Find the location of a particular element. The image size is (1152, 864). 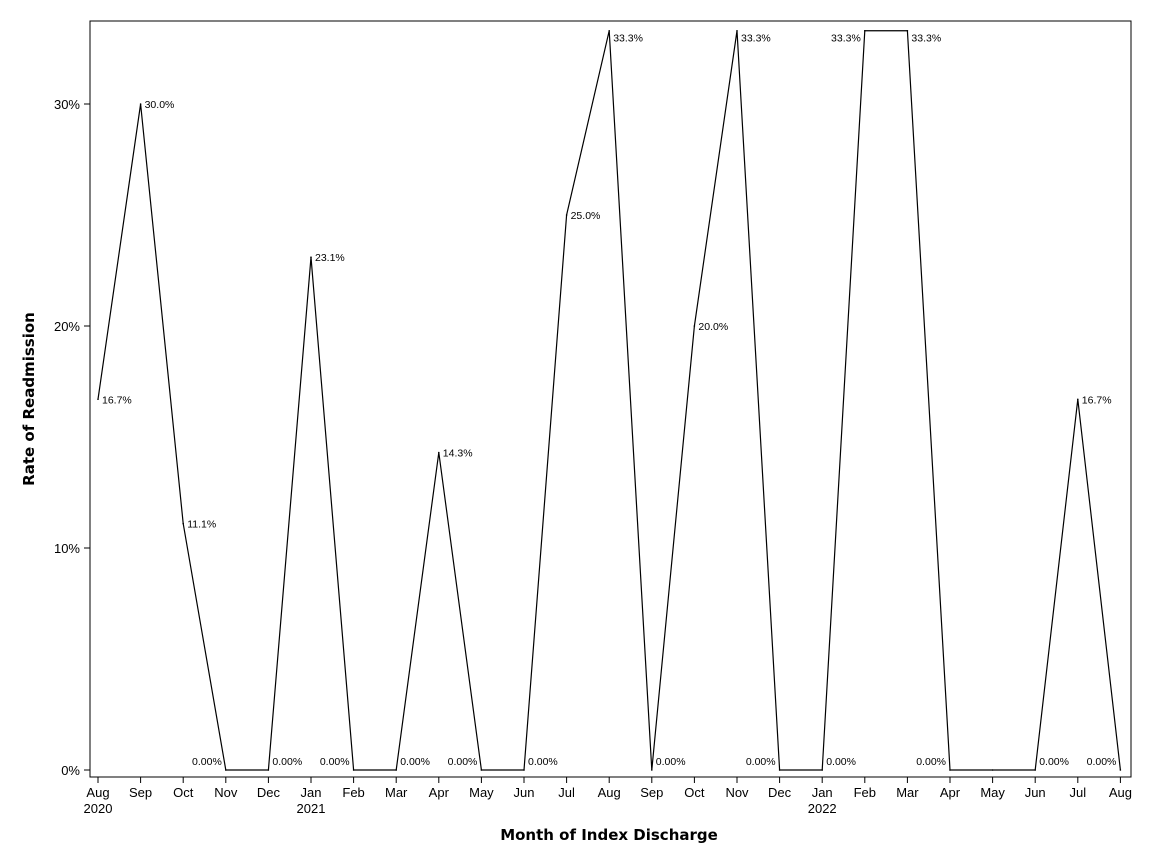

x-axis-title: Month of Index Discharge is located at coordinates (609, 835).